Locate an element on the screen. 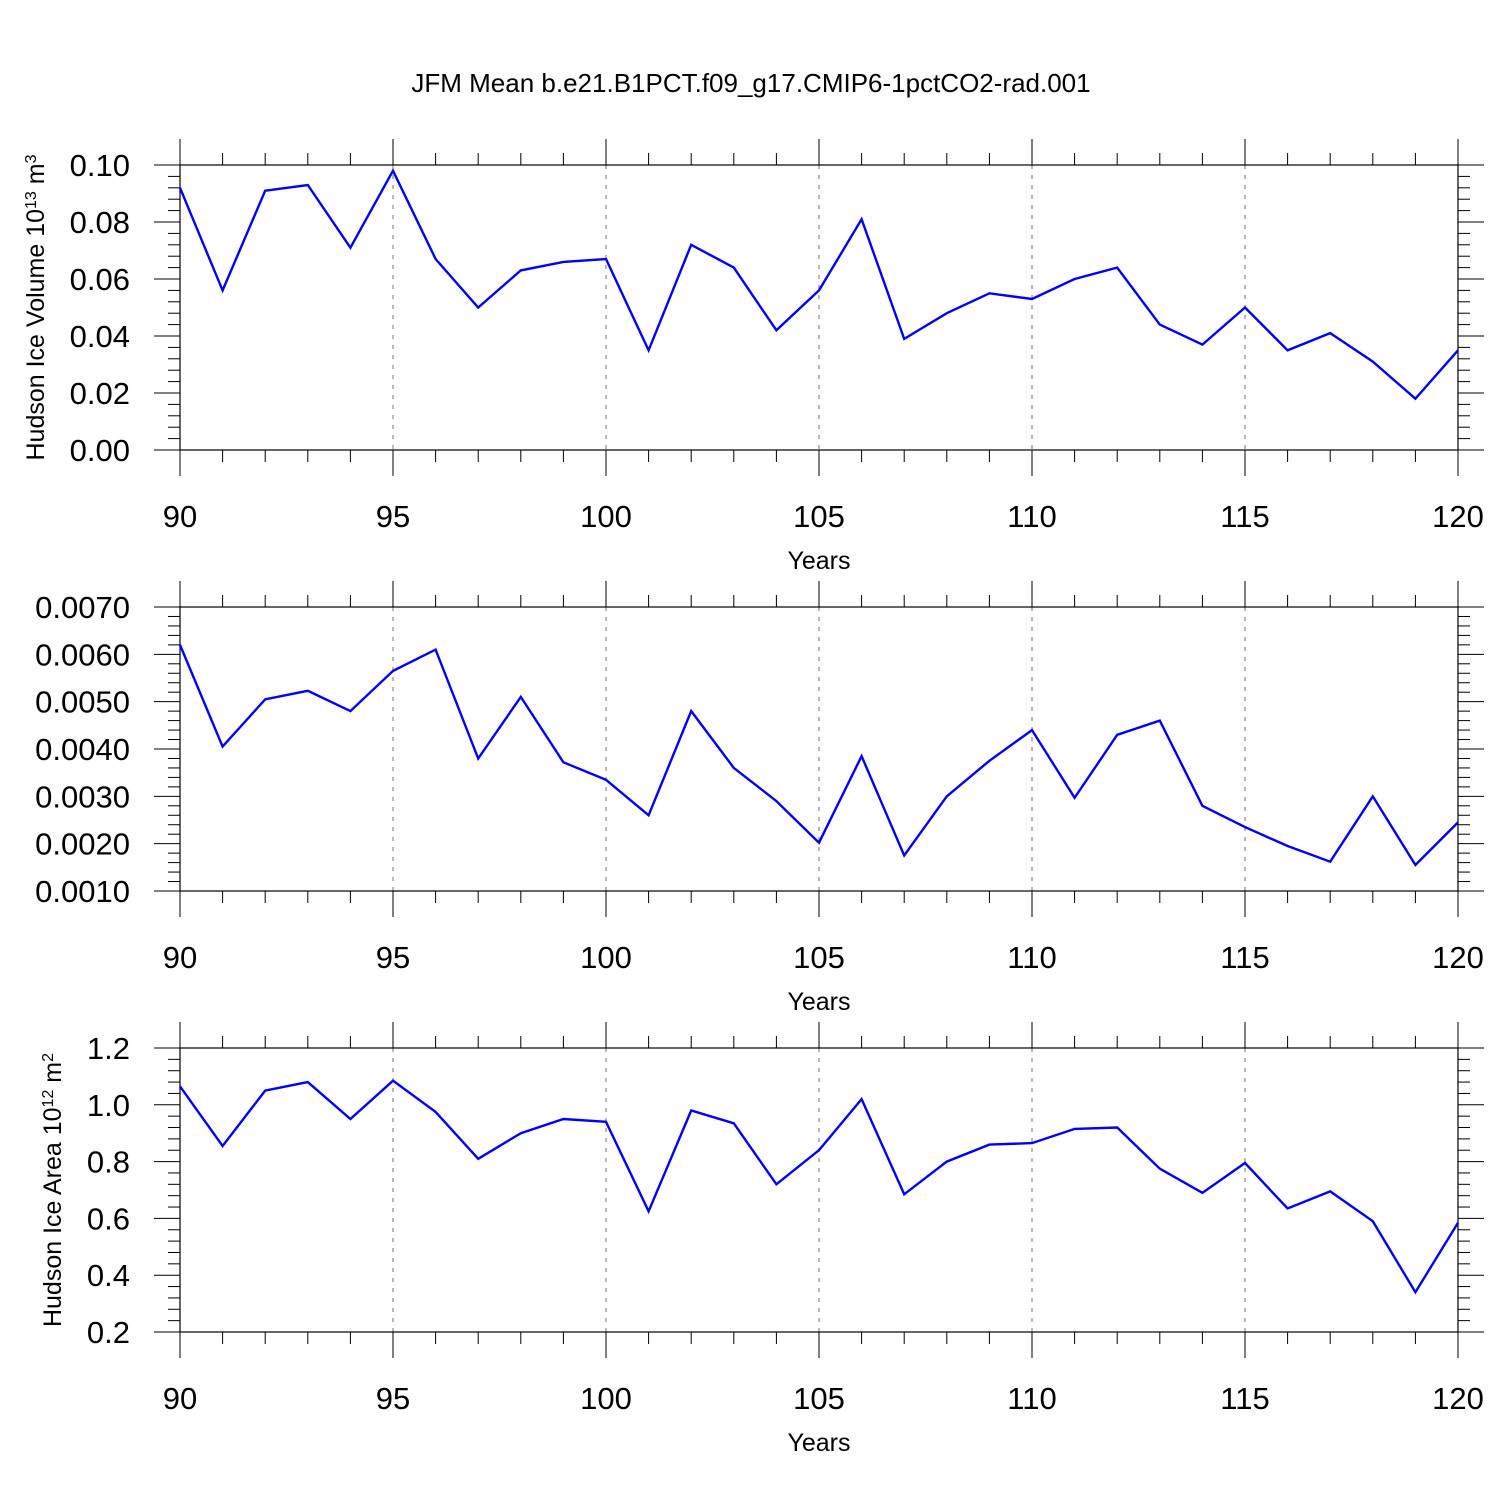  y-tick-label: 1.0 is located at coordinates (108, 1105).